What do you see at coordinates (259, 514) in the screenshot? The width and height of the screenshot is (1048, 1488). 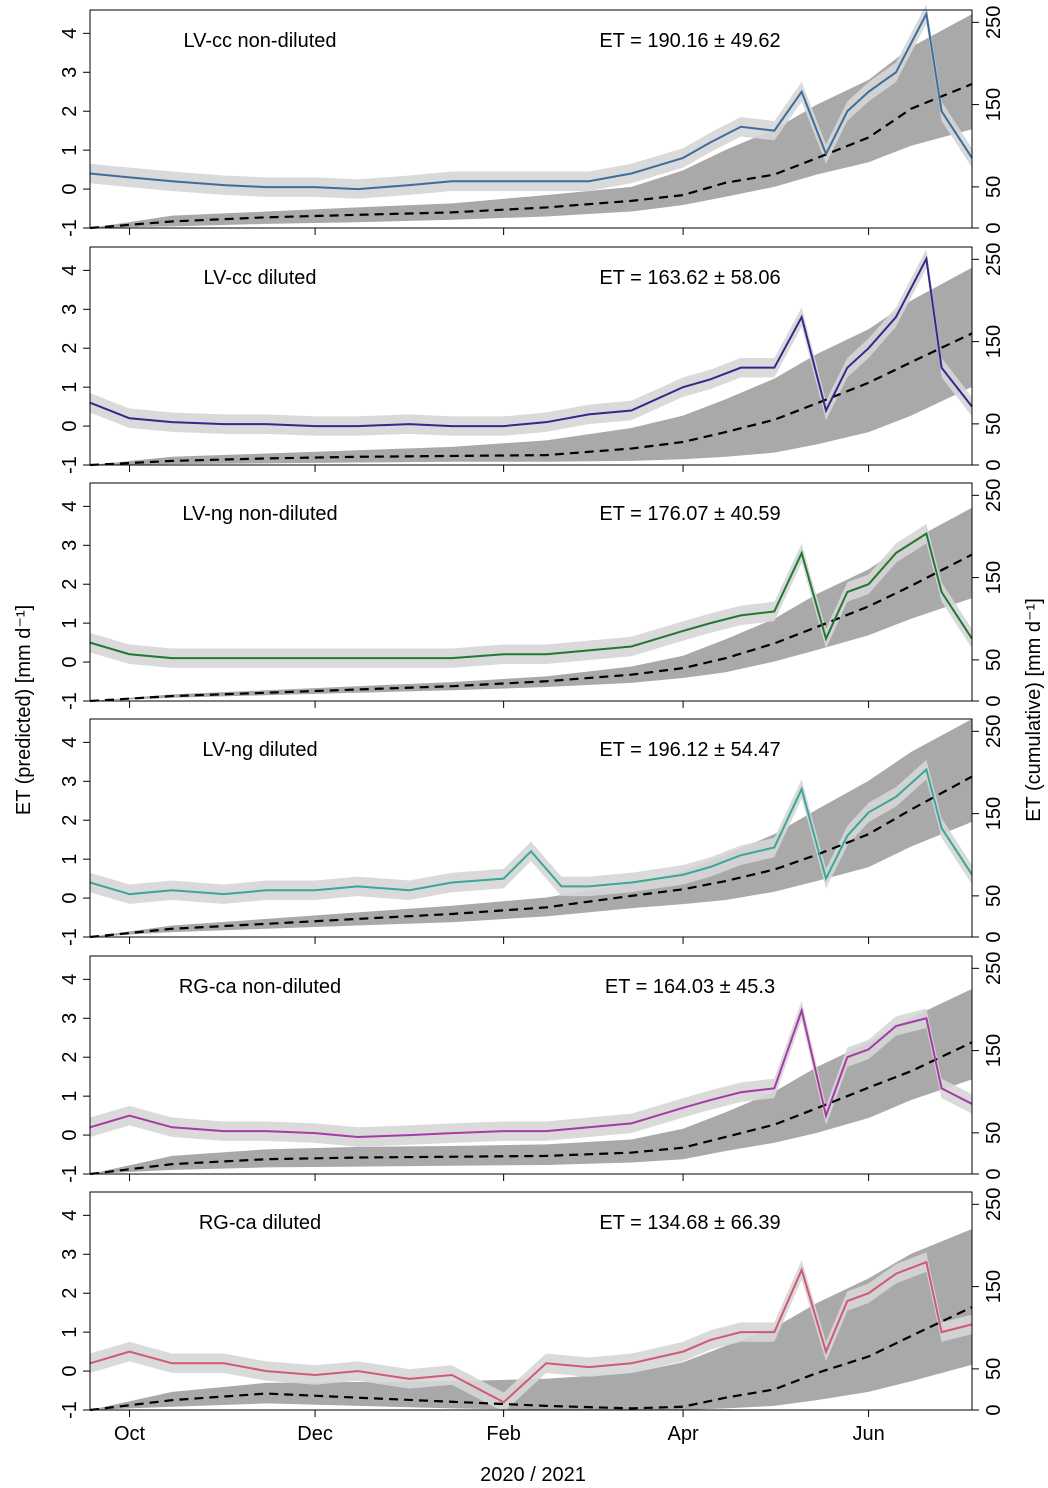 I see `panel-title: LV-ng non-diluted` at bounding box center [259, 514].